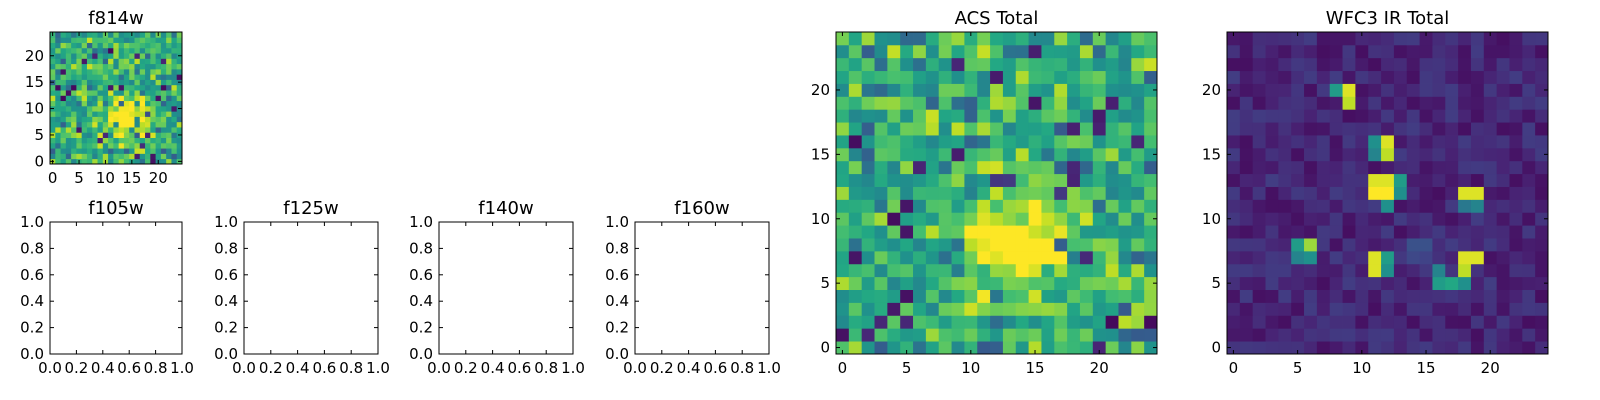 This screenshot has width=1600, height=400. I want to click on y-tick-label: 15, so click(820, 154).